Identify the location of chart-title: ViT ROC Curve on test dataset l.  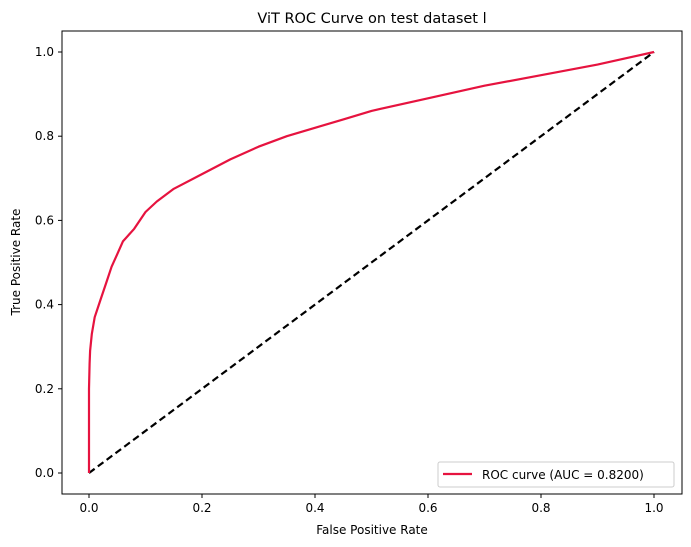
(371, 19).